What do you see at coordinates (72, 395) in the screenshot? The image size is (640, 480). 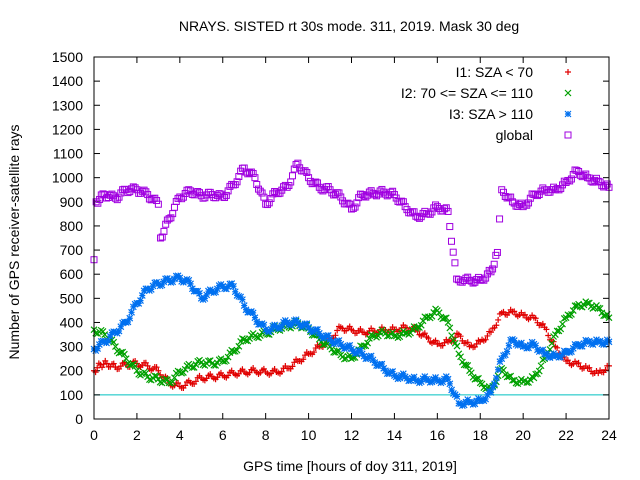 I see `y-tick-label: 100` at bounding box center [72, 395].